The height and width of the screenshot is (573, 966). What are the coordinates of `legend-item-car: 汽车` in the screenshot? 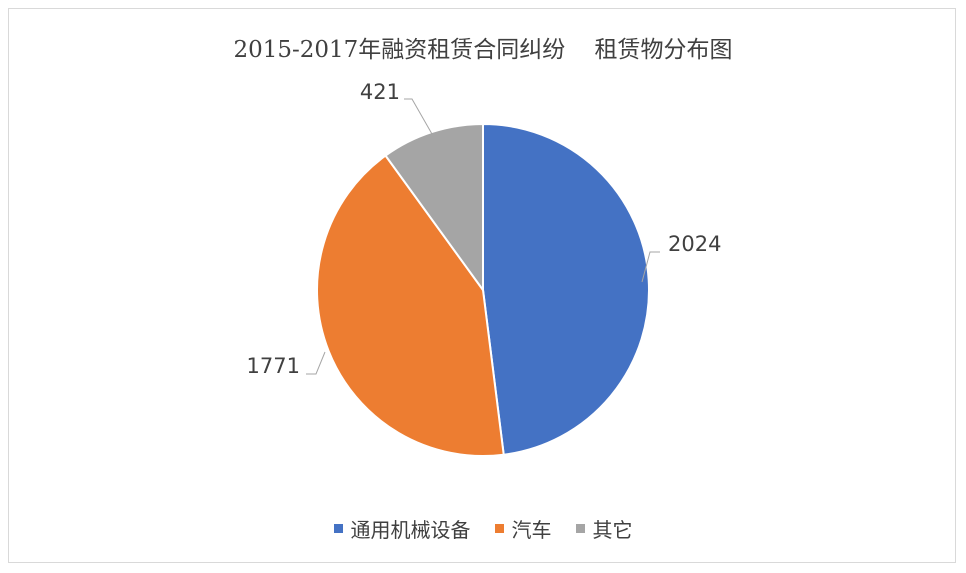 It's located at (523, 528).